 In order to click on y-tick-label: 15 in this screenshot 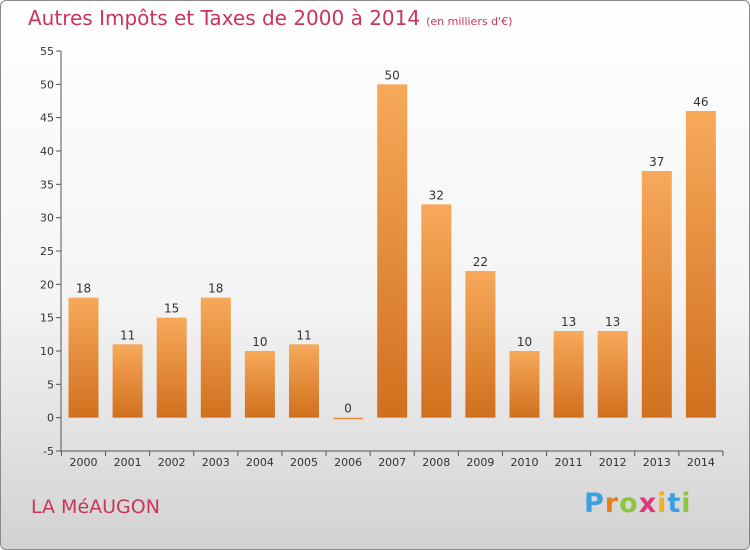, I will do `click(47, 318)`.